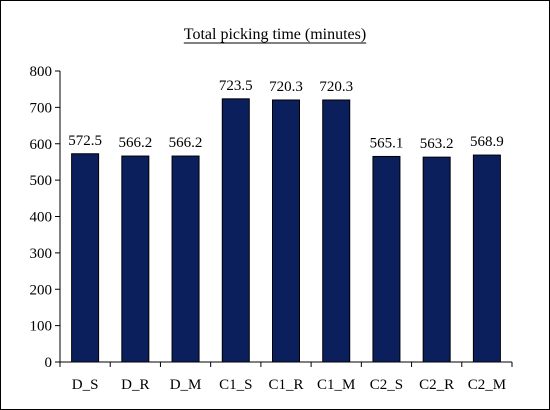  What do you see at coordinates (336, 231) in the screenshot?
I see `bar-c1-m` at bounding box center [336, 231].